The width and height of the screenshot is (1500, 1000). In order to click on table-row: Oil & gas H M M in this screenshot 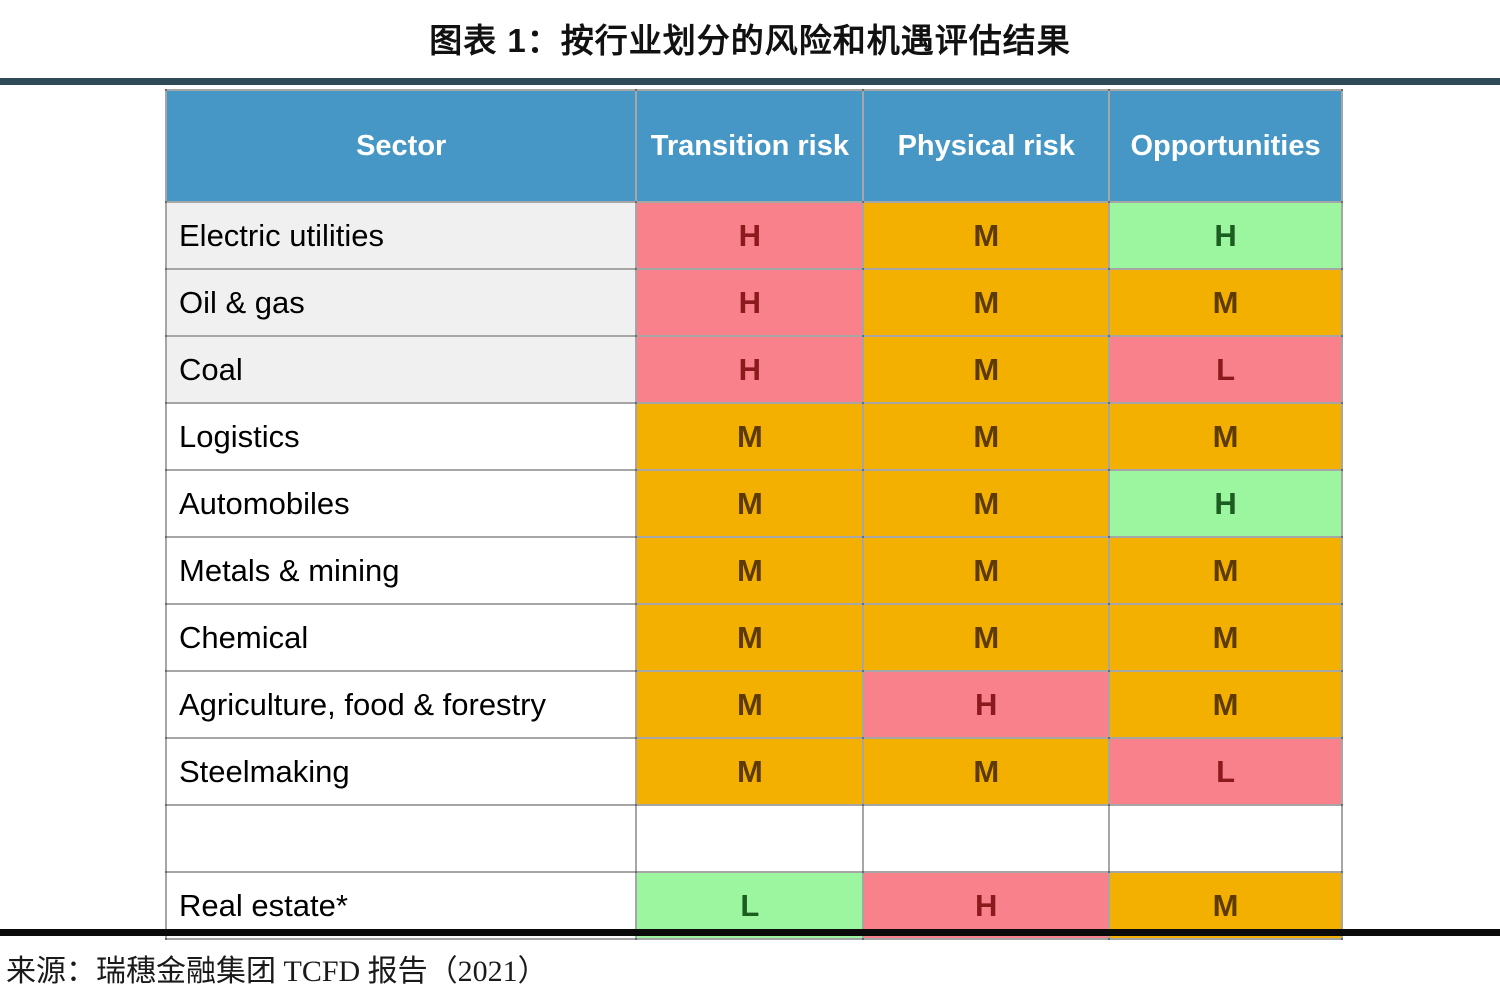, I will do `click(753, 302)`.